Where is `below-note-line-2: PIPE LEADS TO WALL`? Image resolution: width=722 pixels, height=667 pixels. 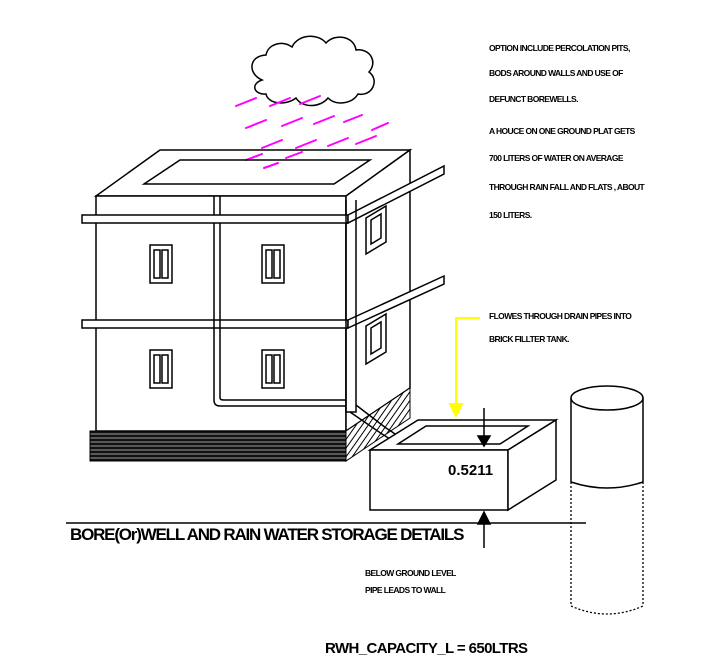 below-note-line-2: PIPE LEADS TO WALL is located at coordinates (405, 590).